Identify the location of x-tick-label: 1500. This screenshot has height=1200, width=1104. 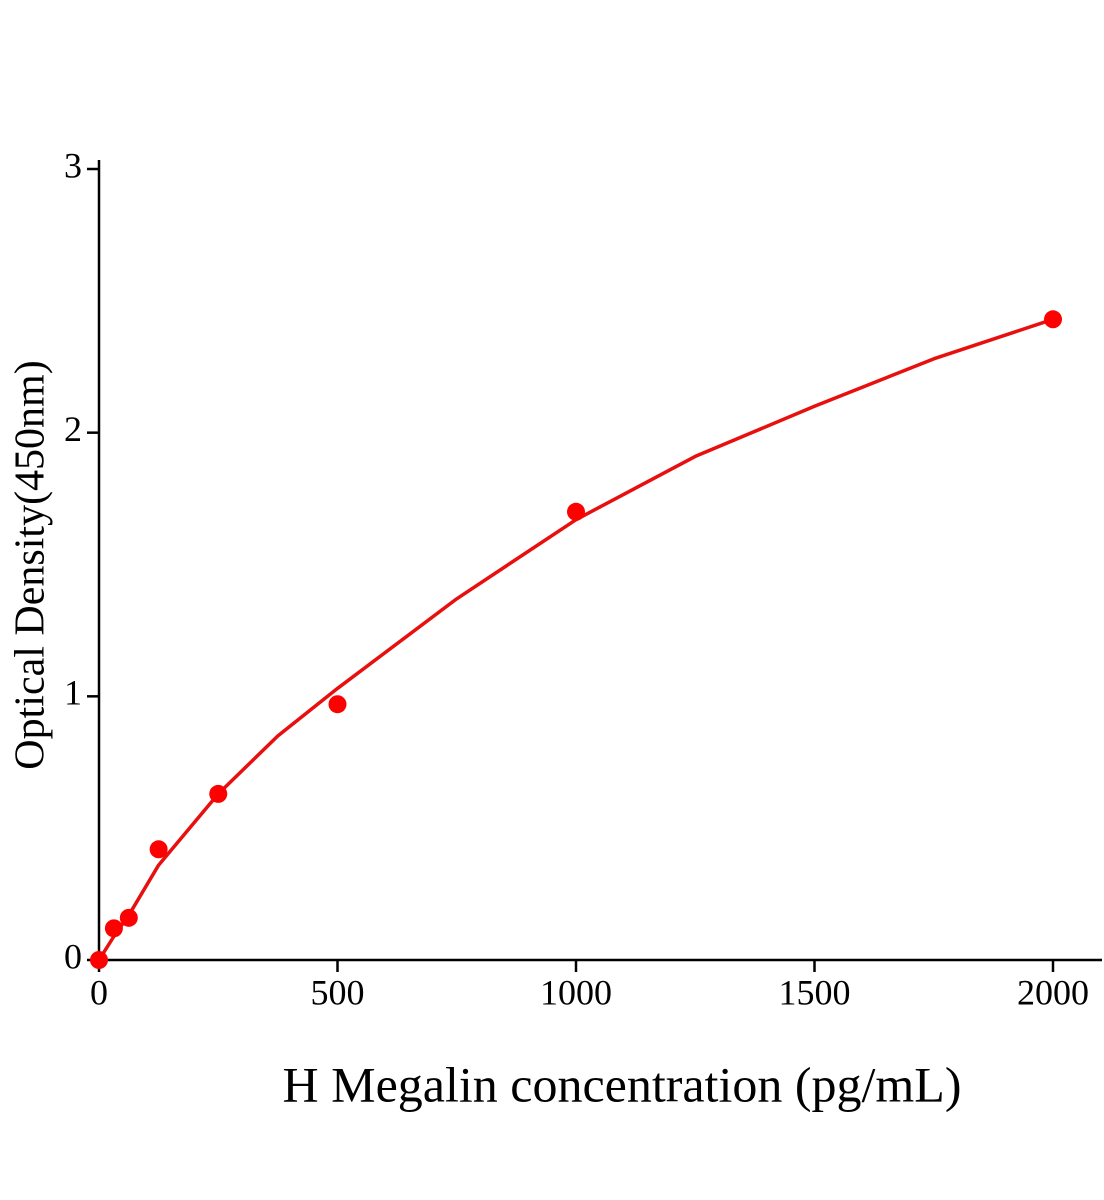
(815, 992).